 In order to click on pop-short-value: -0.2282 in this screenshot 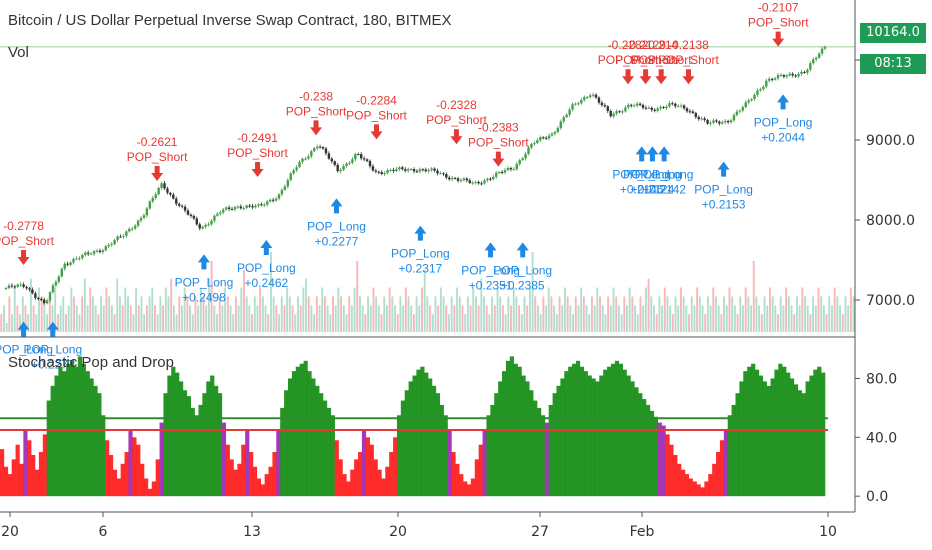, I will do `click(628, 45)`.